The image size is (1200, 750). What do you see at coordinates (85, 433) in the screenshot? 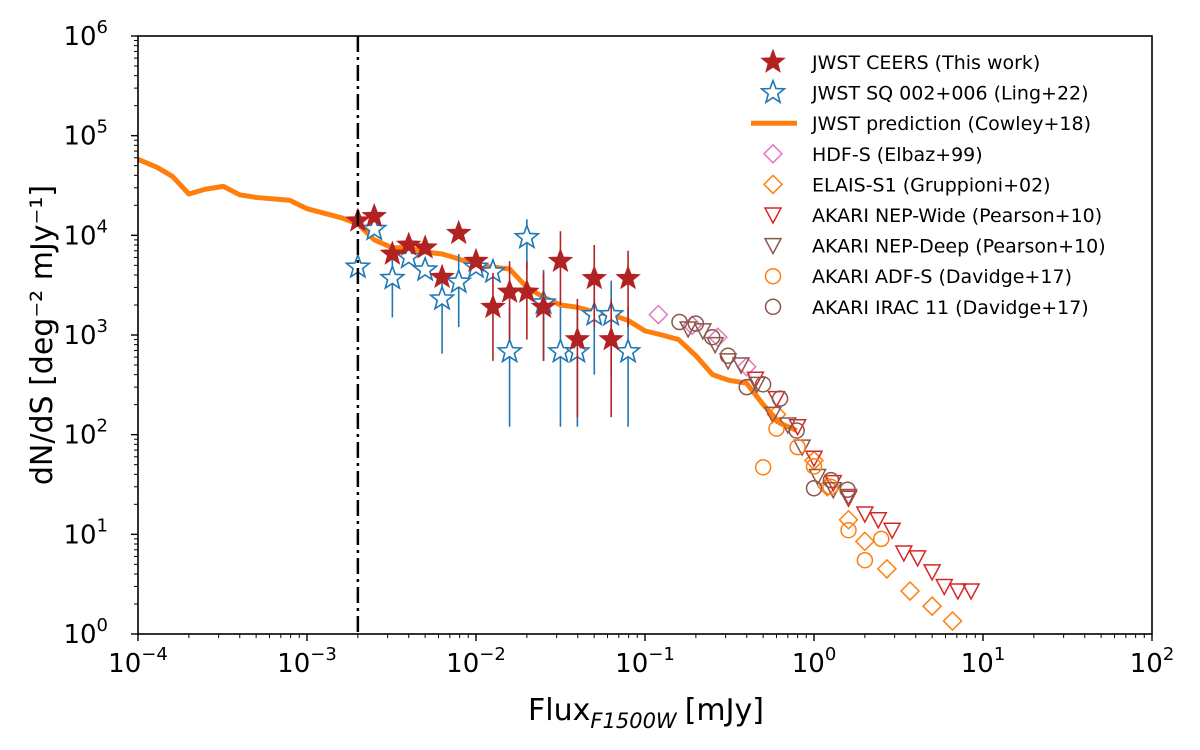
I see `y-tick-label: 10²` at bounding box center [85, 433].